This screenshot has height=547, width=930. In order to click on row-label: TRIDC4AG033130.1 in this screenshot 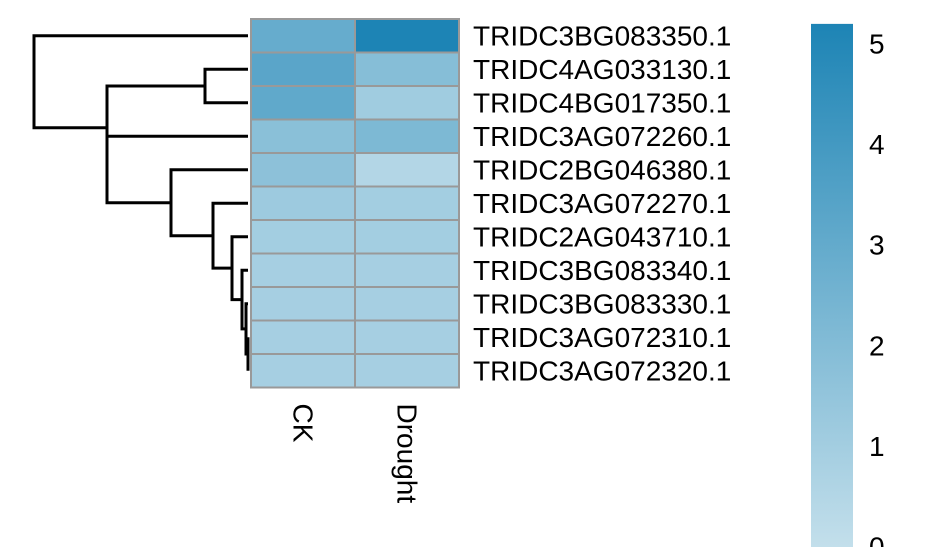, I will do `click(602, 69)`.